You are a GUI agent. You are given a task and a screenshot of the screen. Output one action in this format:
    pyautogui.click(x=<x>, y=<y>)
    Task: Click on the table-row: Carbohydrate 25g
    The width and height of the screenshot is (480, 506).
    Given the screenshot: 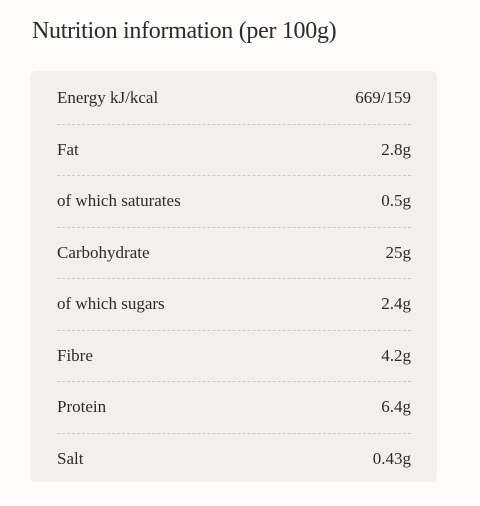 What is the action you would take?
    pyautogui.click(x=234, y=252)
    